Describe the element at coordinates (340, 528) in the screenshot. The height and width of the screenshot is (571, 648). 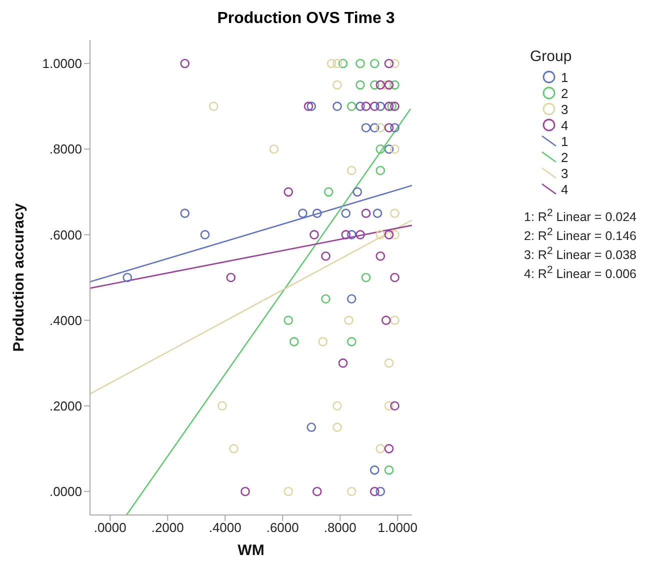
I see `x-tick-label: .8000` at that location.